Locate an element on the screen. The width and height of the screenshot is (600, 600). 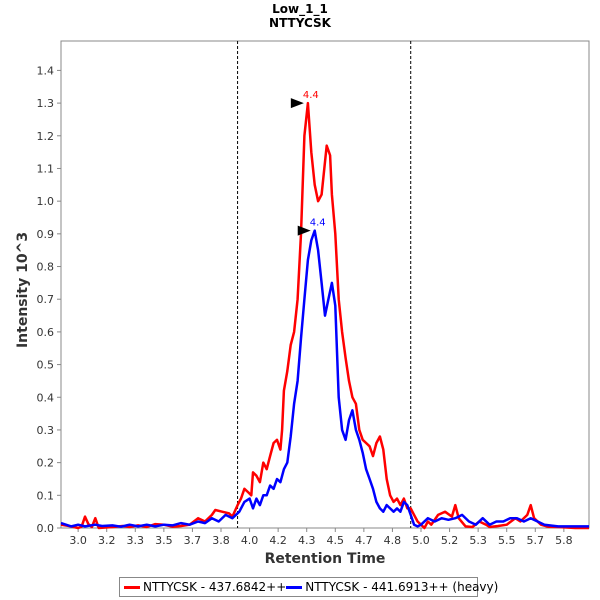
x-tick-label: 4.0 is located at coordinates (250, 540).